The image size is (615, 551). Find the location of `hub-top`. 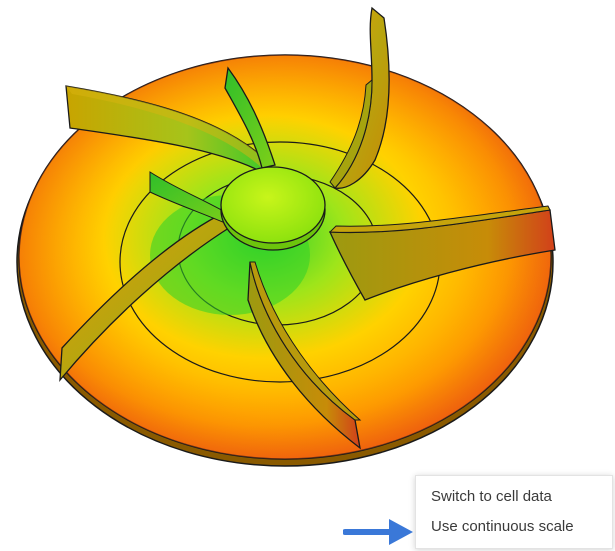

hub-top is located at coordinates (273, 205).